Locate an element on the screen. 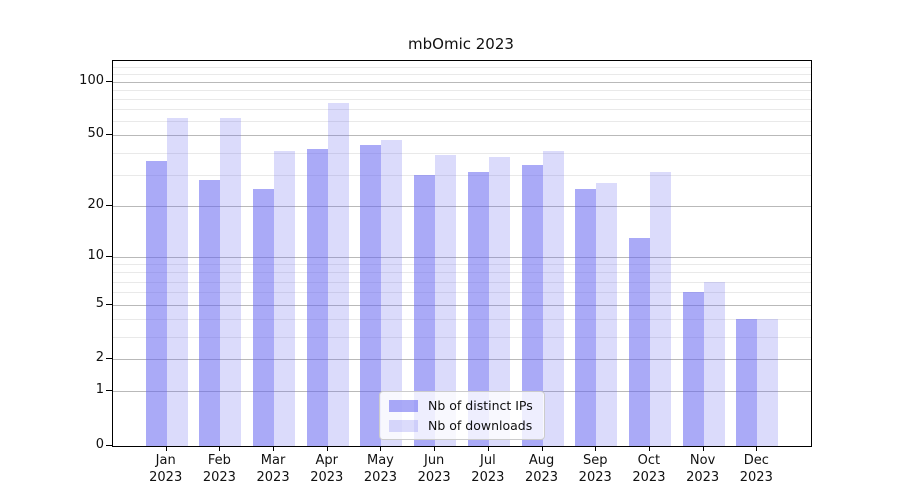 This screenshot has height=500, width=900. bar-downloads-mar is located at coordinates (285, 298).